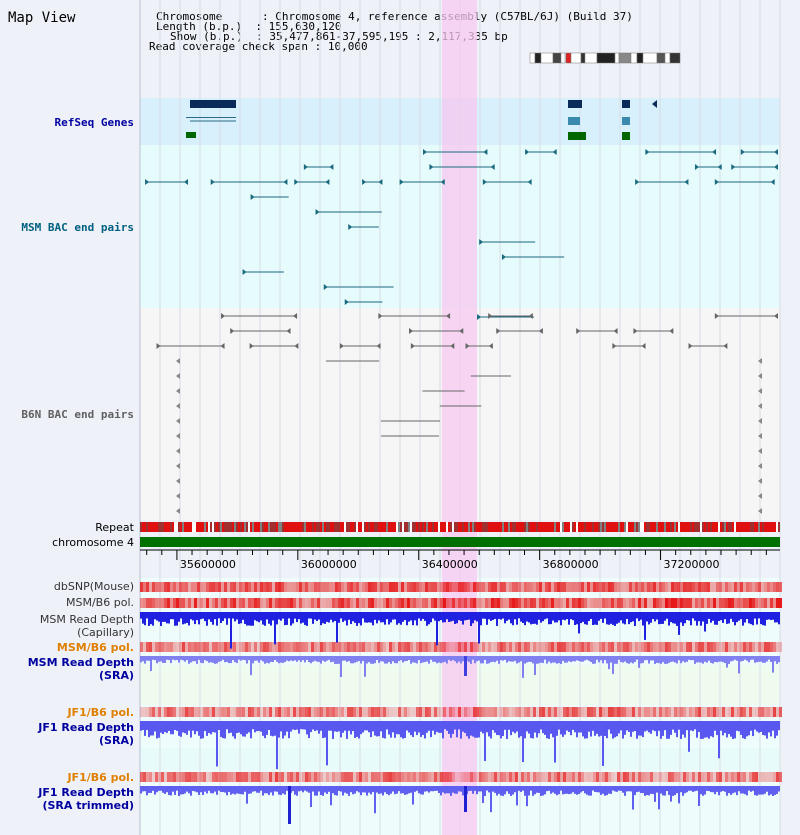 Image resolution: width=800 pixels, height=835 pixels. I want to click on header-coverage-span: Read coverage check span : 10,000, so click(258, 46).